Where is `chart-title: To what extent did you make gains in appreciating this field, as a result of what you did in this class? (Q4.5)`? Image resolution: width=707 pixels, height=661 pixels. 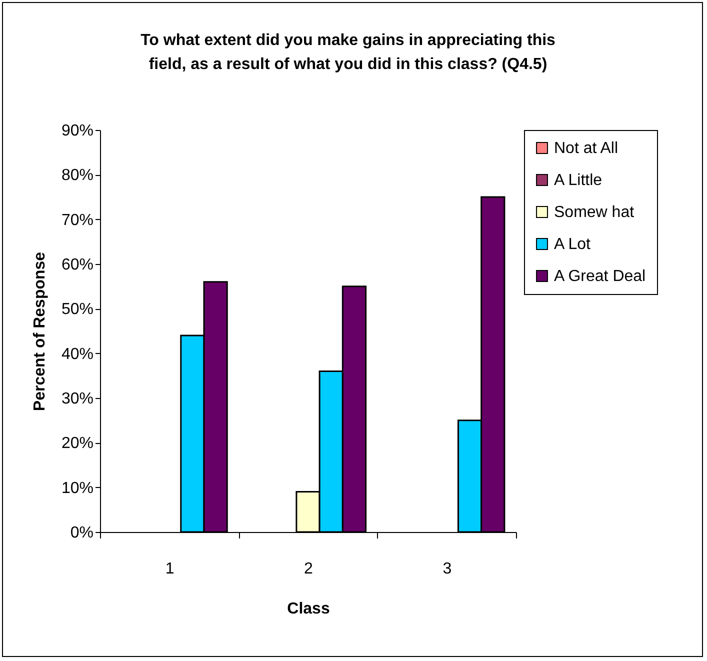
chart-title: To what extent did you make gains in appreciating this field, as a result of what you did in this class? (Q4.5) is located at coordinates (348, 52).